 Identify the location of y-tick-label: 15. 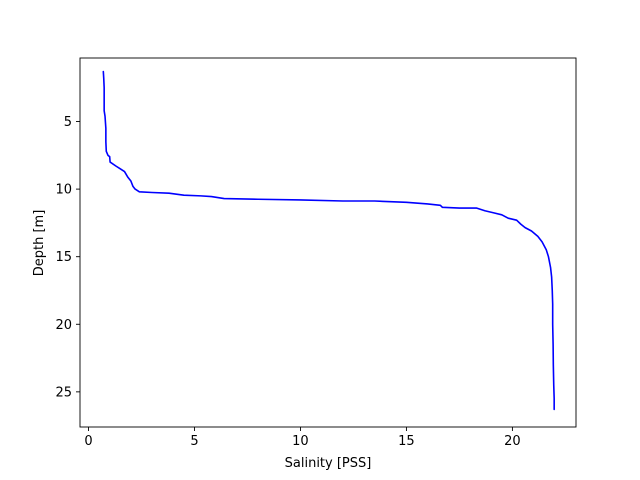
(63, 257).